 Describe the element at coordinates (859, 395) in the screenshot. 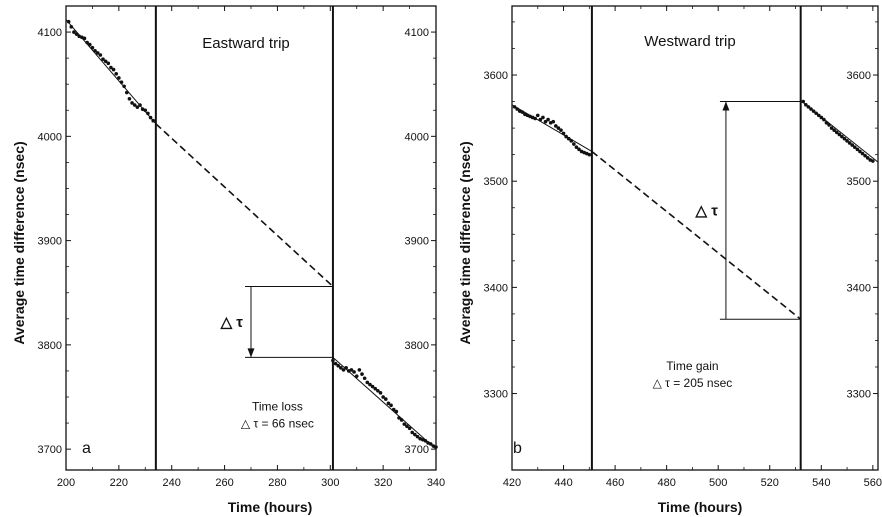

I see `panel-b-y-tick-label-right: 3300` at that location.